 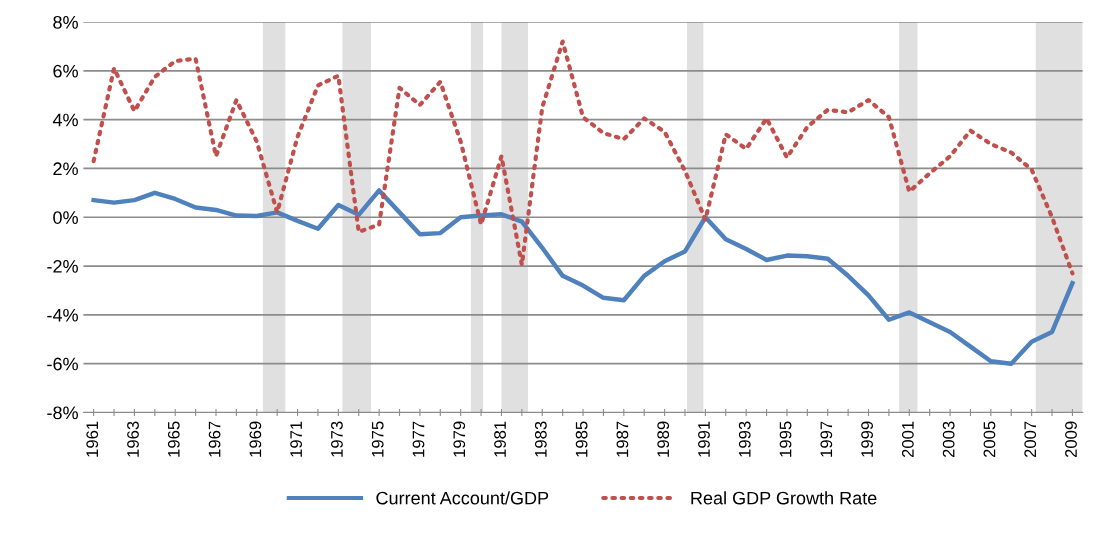 I want to click on y-tick-label: 2%, so click(x=65, y=169).